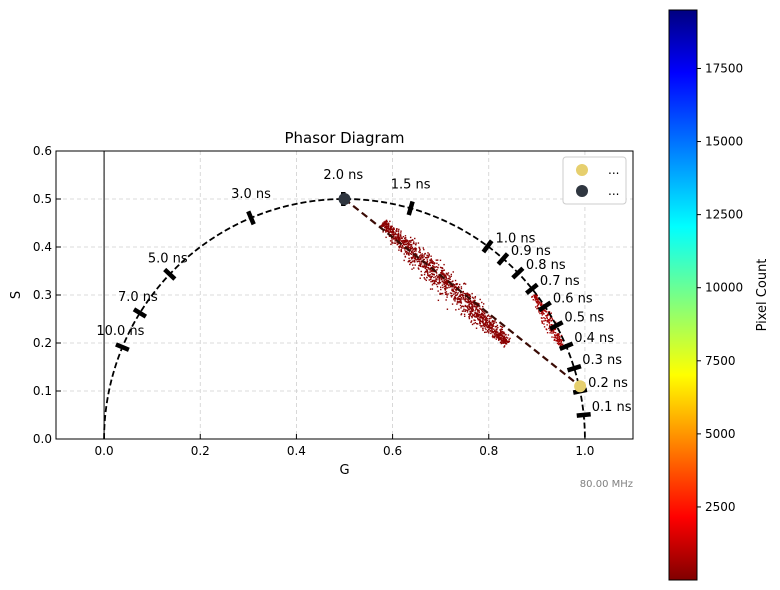  What do you see at coordinates (724, 142) in the screenshot?
I see `colorbar-tick-label: 15000` at bounding box center [724, 142].